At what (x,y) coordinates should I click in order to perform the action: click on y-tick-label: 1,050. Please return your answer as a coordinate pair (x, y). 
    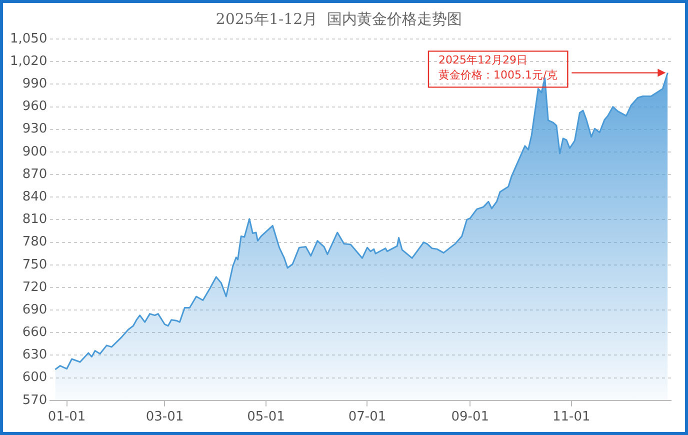
    Looking at the image, I should click on (29, 38).